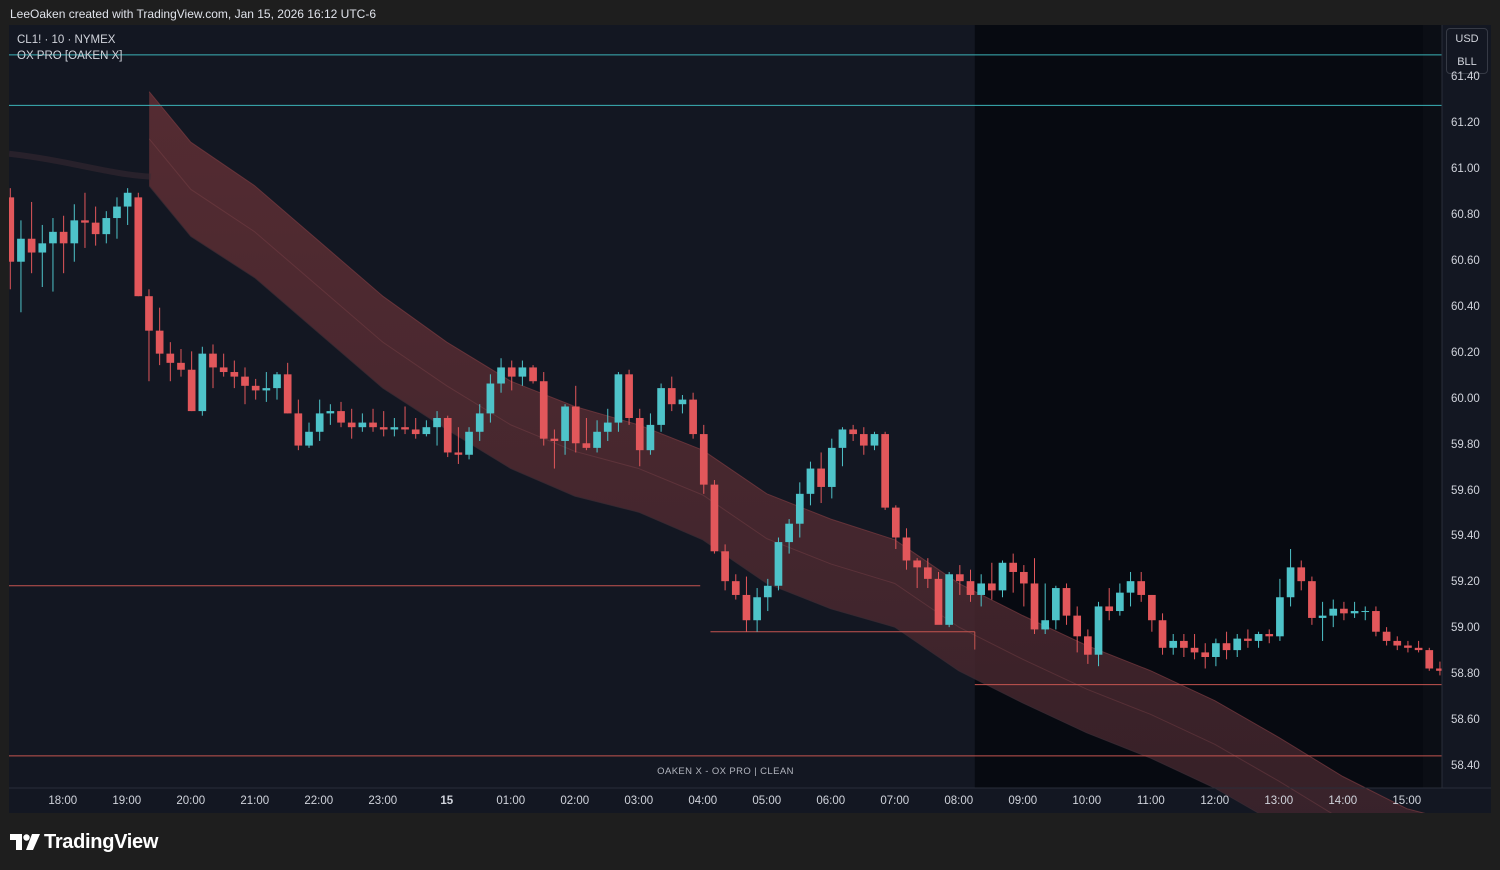  I want to click on time-tick-label: 02:00, so click(575, 801).